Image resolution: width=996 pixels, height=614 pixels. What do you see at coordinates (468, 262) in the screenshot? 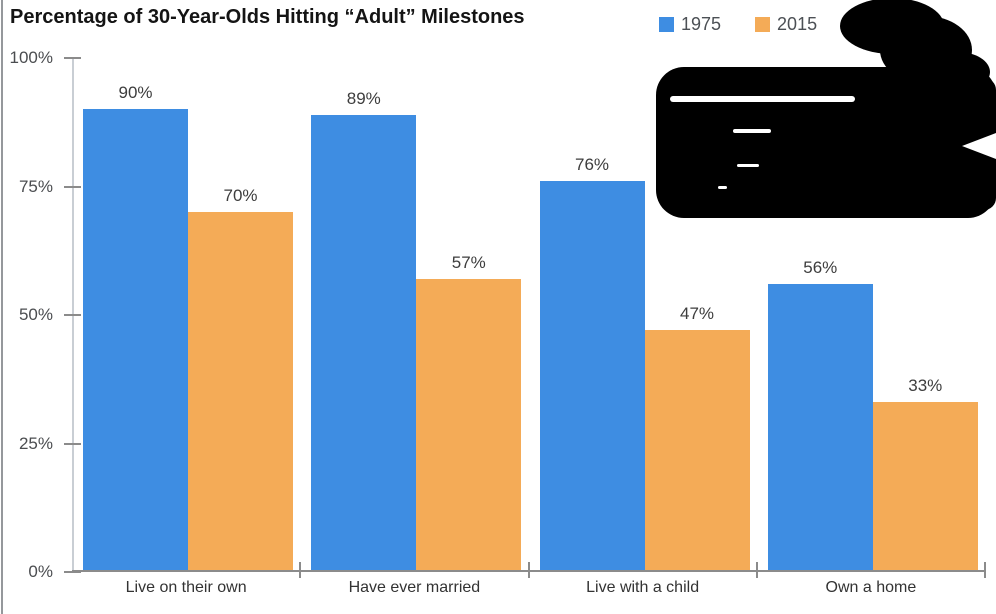
I see `bar-value-label: 57%` at bounding box center [468, 262].